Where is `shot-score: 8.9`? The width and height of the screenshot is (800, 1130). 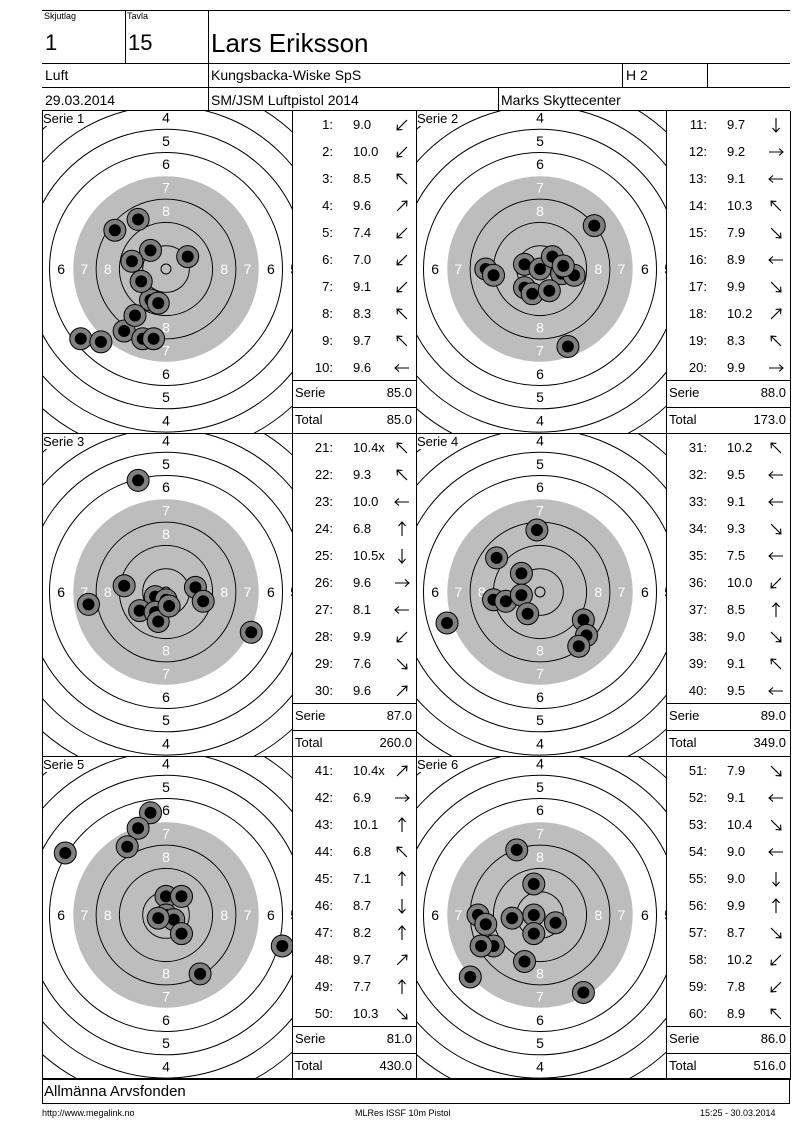
shot-score: 8.9 is located at coordinates (736, 1013).